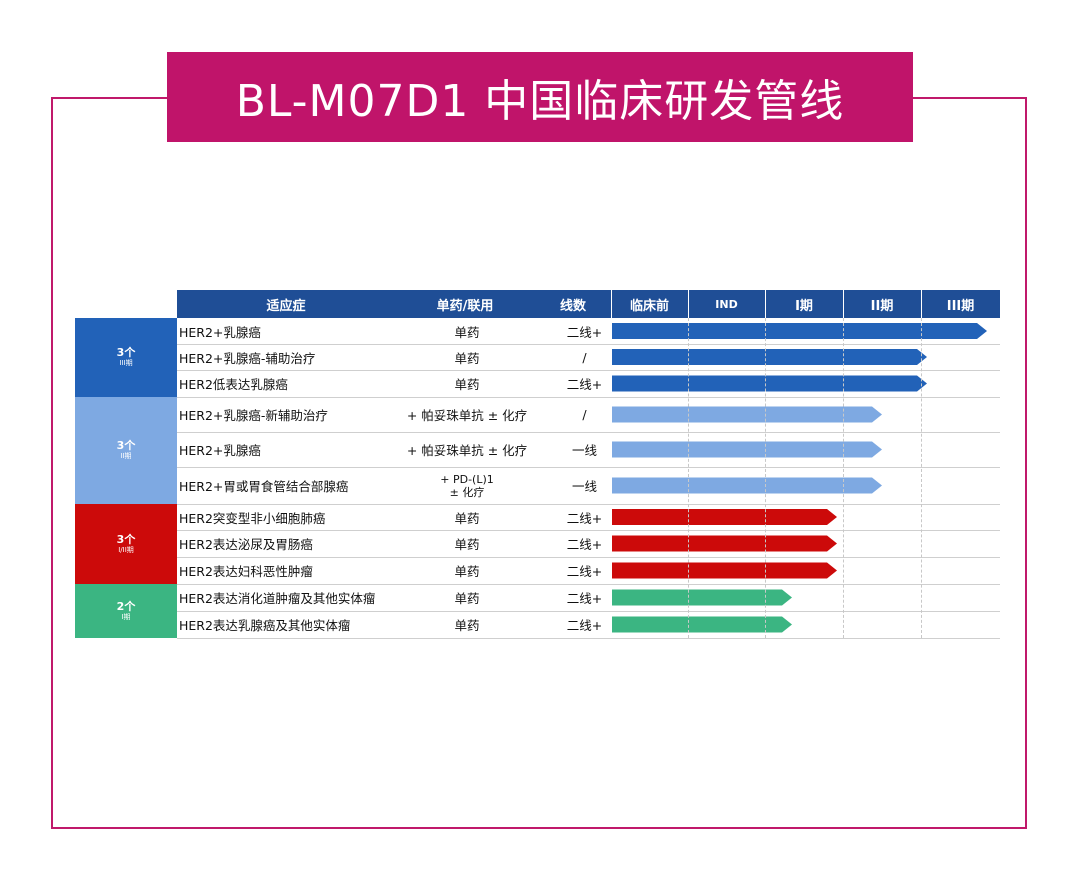 This screenshot has height=896, width=1080. Describe the element at coordinates (726, 304) in the screenshot. I see `header-phase-ind: IND` at that location.